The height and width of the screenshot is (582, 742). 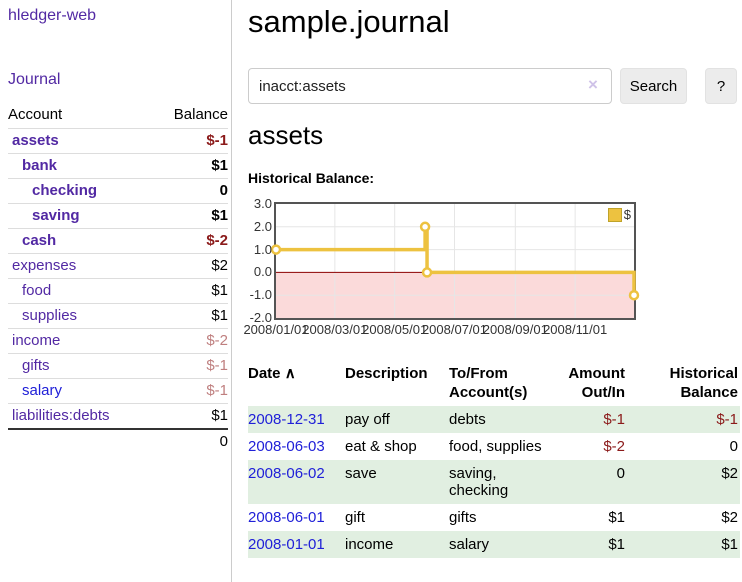 What do you see at coordinates (454, 329) in the screenshot?
I see `x-axis-tick-label: 2008/07/01` at bounding box center [454, 329].